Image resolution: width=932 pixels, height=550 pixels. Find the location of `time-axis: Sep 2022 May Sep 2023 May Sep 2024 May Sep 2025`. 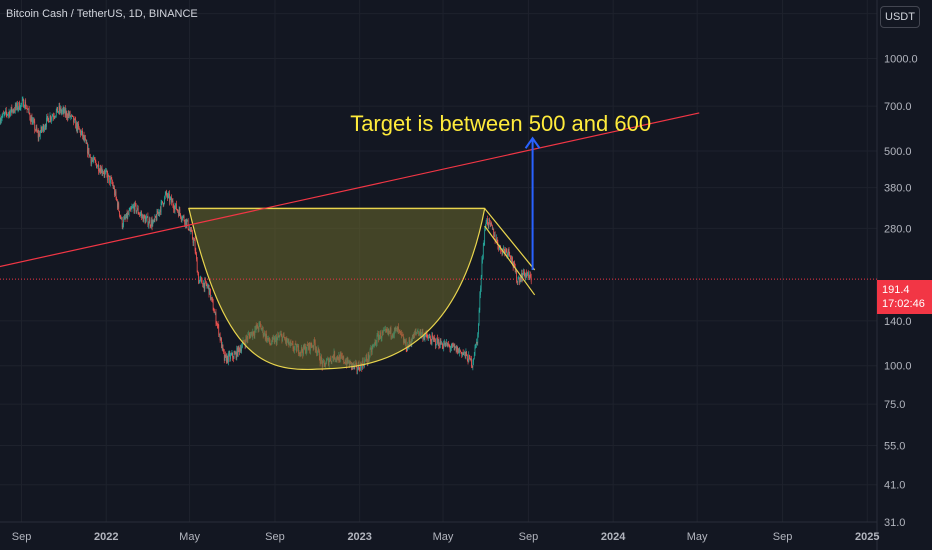

time-axis: Sep 2022 May Sep 2023 May Sep 2024 May Sep 2025 is located at coordinates (446, 537).